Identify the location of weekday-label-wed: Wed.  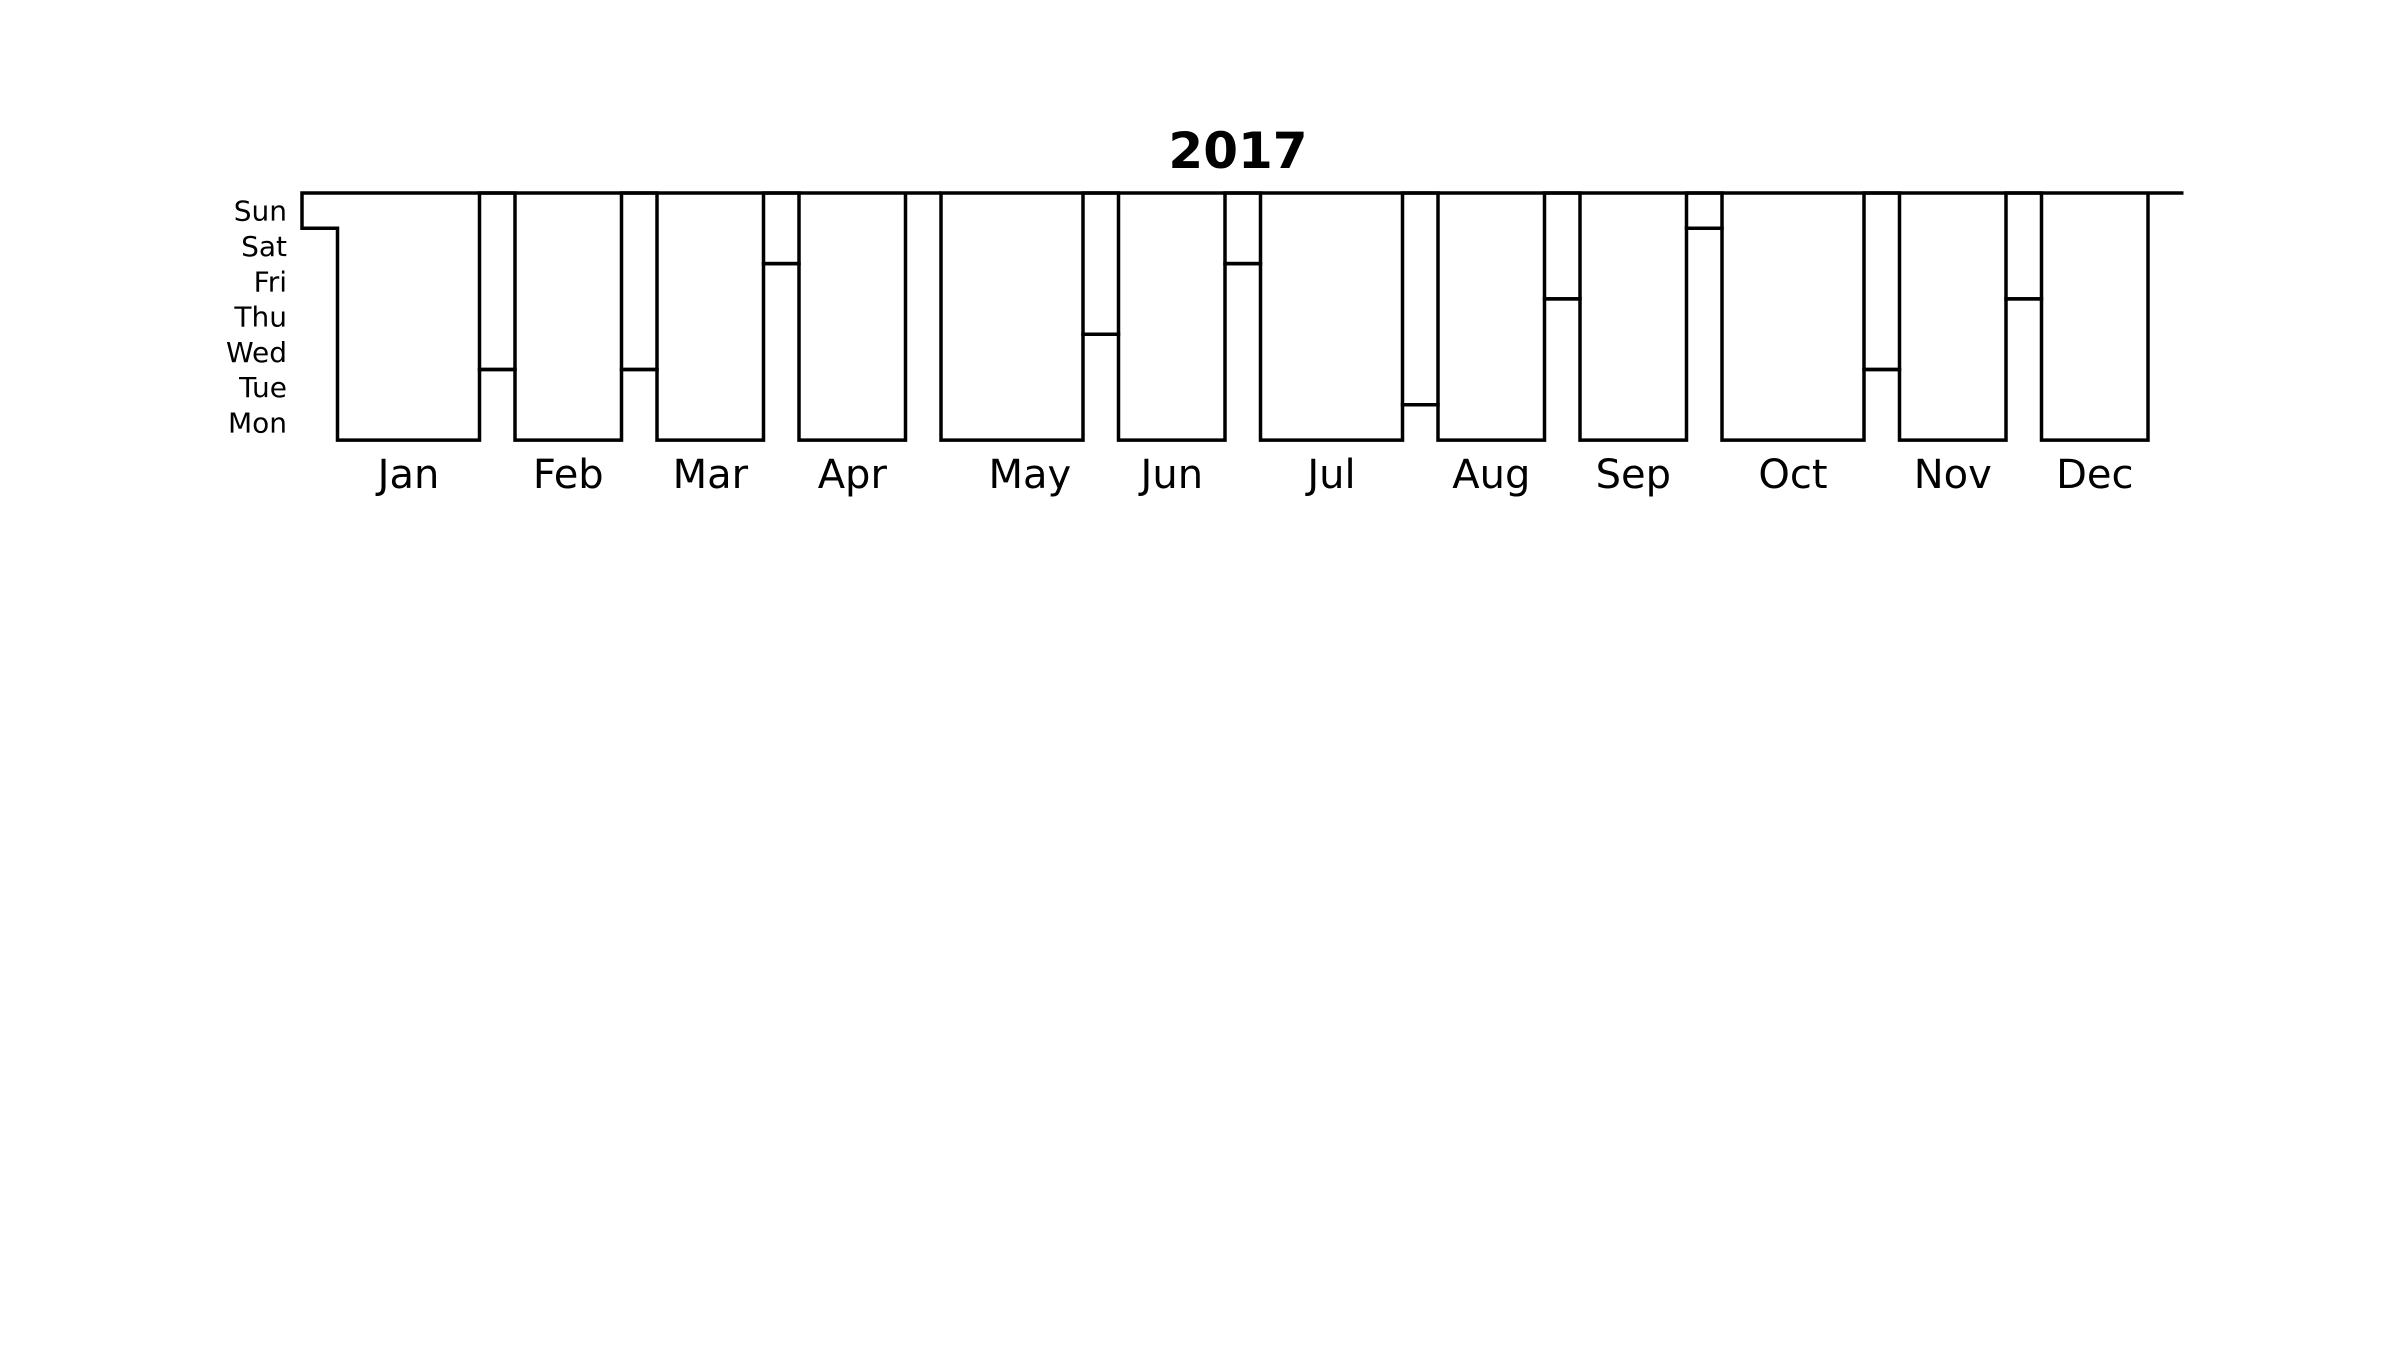
(256, 352).